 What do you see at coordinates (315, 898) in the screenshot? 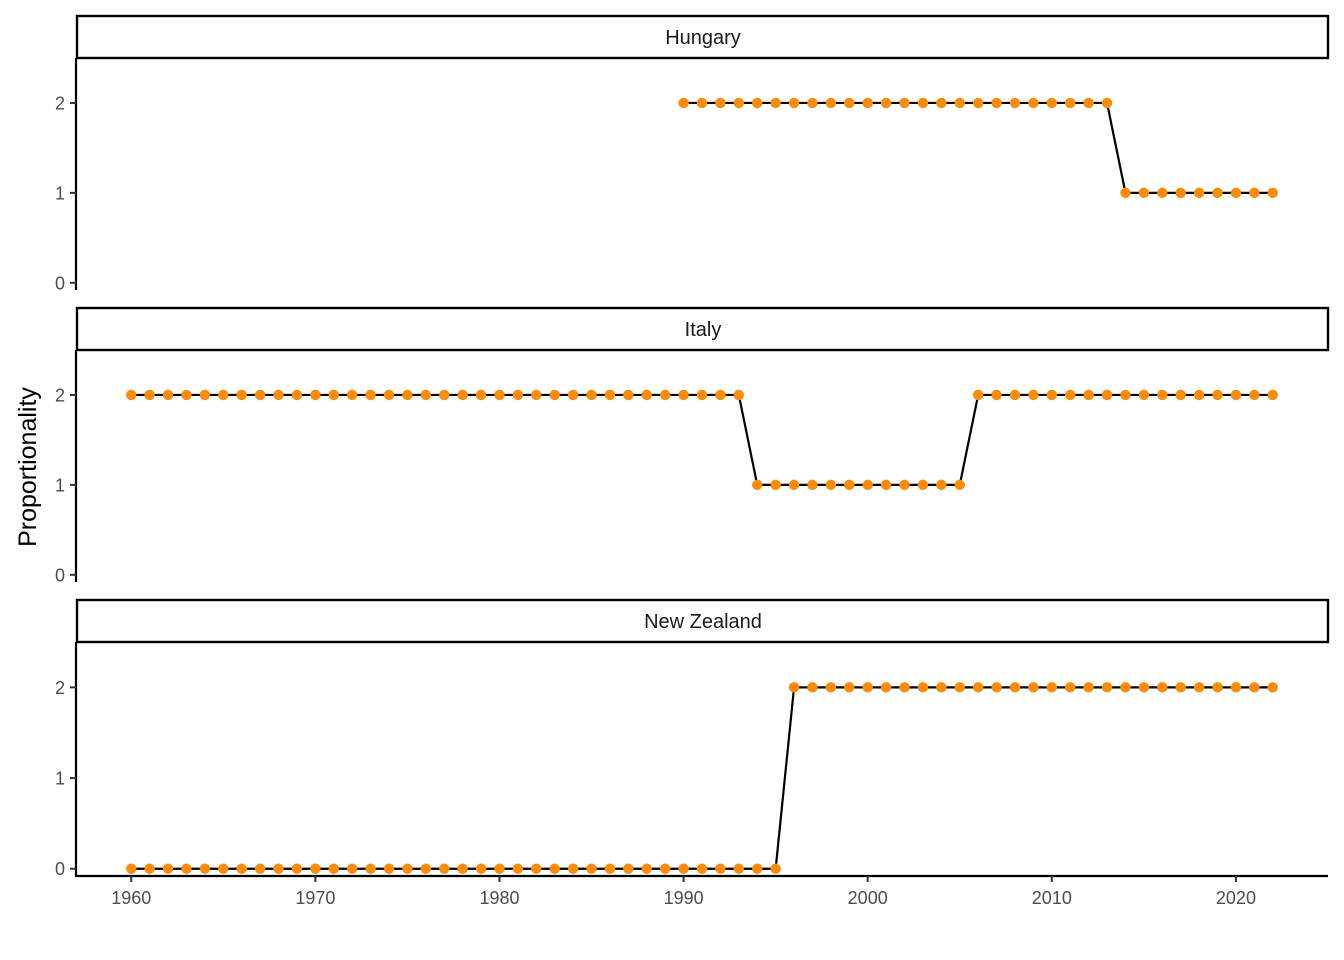
I see `x-tick-label: 1970` at bounding box center [315, 898].